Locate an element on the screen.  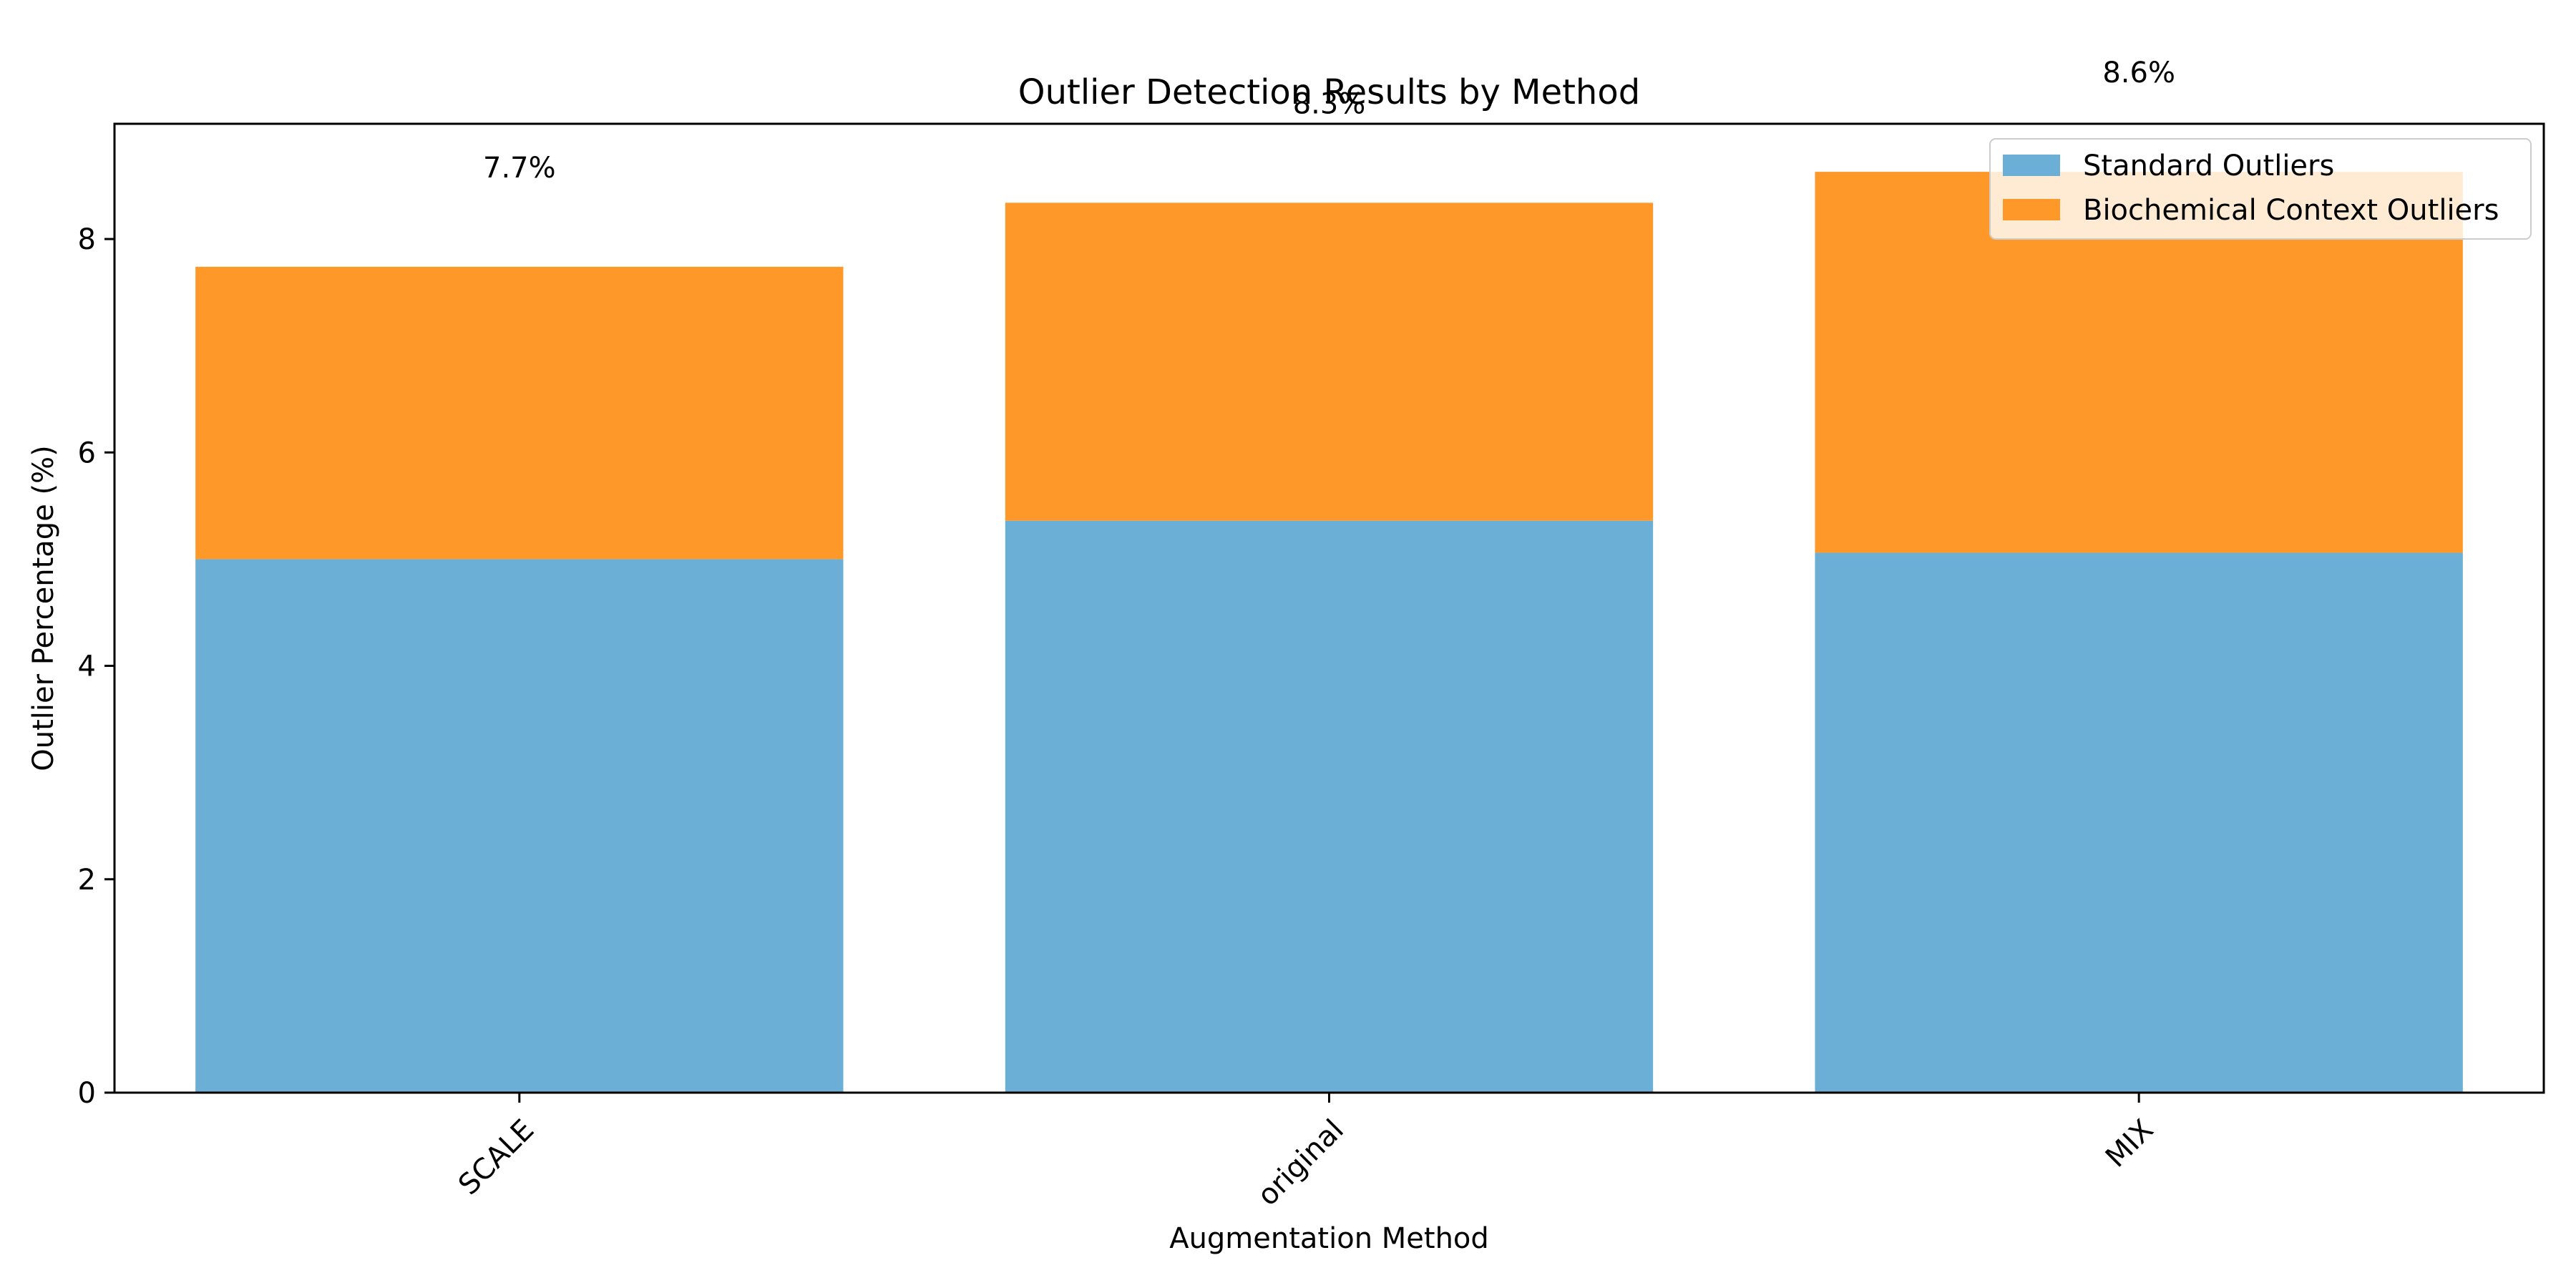
total-label-mix: 8.6% is located at coordinates (2138, 73).